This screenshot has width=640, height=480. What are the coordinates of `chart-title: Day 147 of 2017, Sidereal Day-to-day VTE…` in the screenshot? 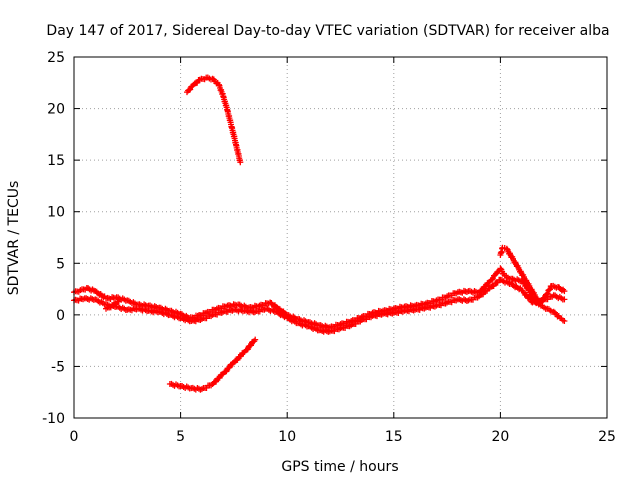 It's located at (327, 31).